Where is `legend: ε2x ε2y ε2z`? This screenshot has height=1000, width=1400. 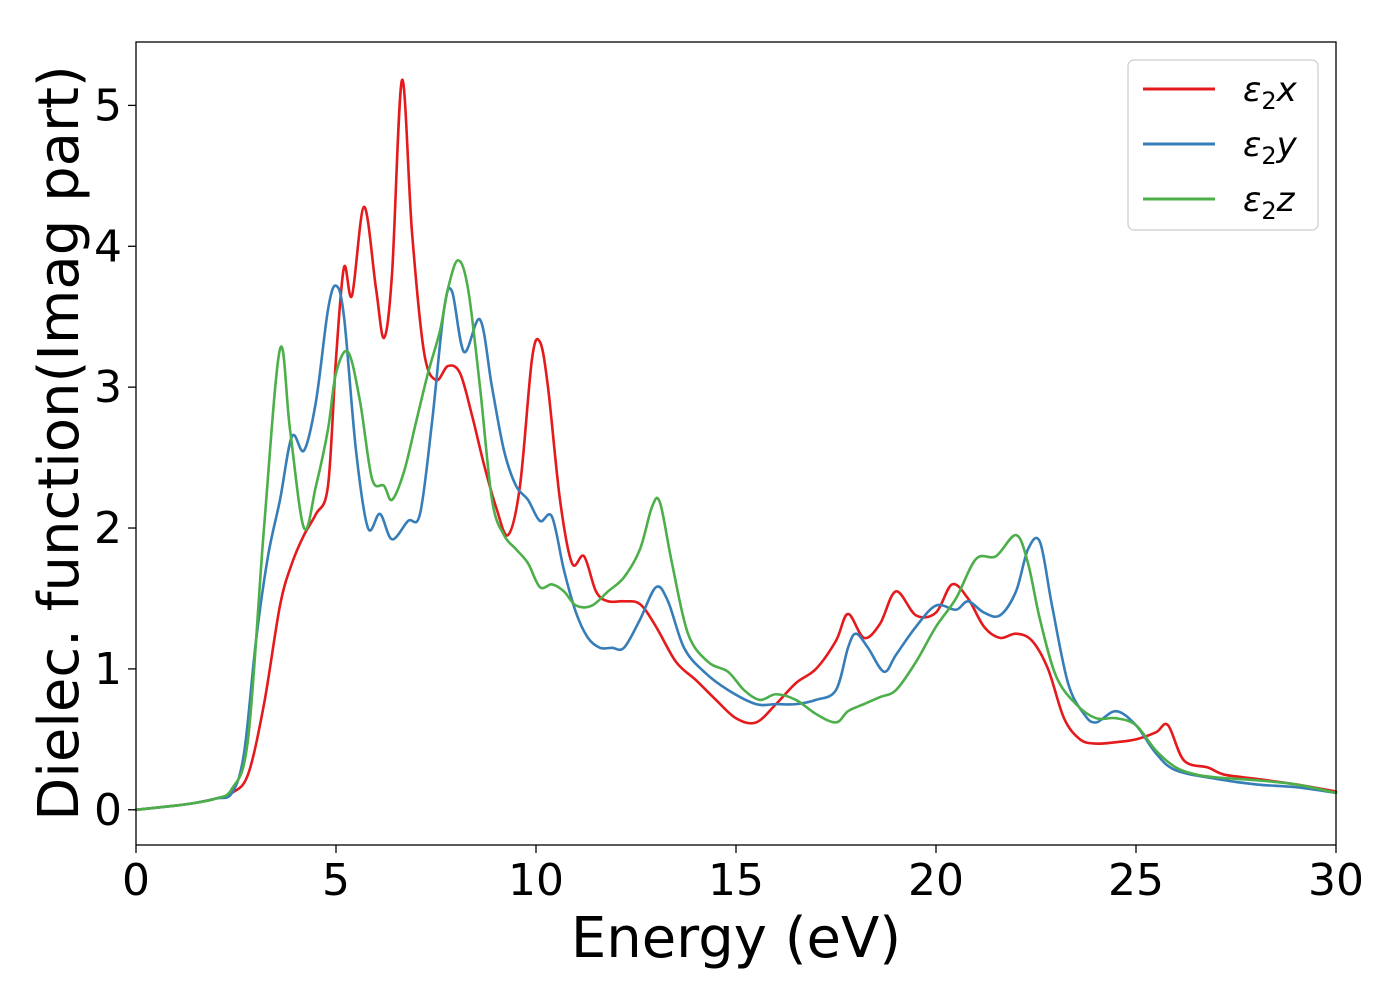
legend: ε2x ε2y ε2z is located at coordinates (1223, 145).